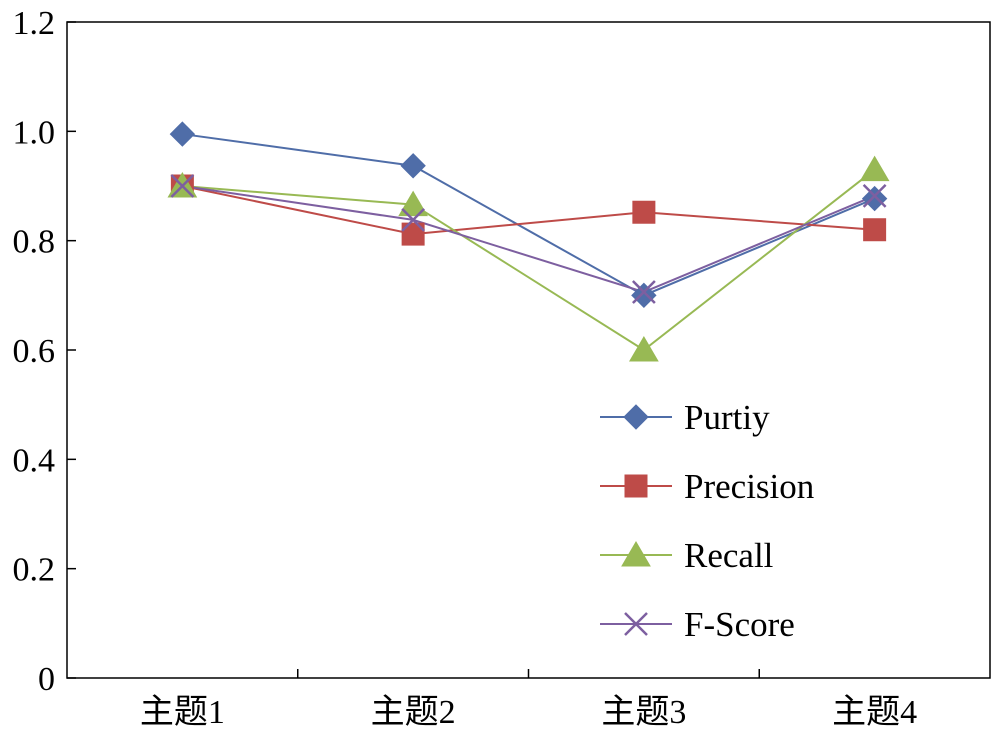  Describe the element at coordinates (729, 555) in the screenshot. I see `legend-label-recall: Recall` at that location.